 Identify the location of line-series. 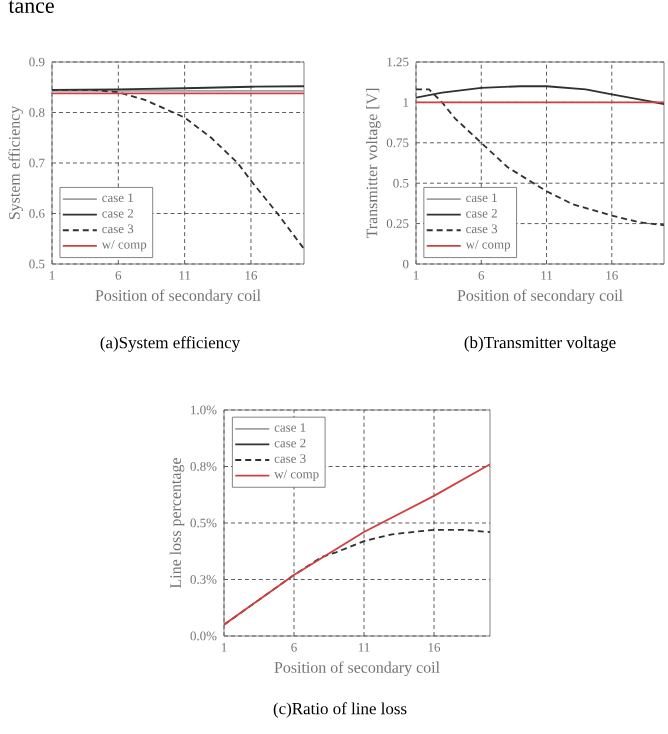
(357, 544).